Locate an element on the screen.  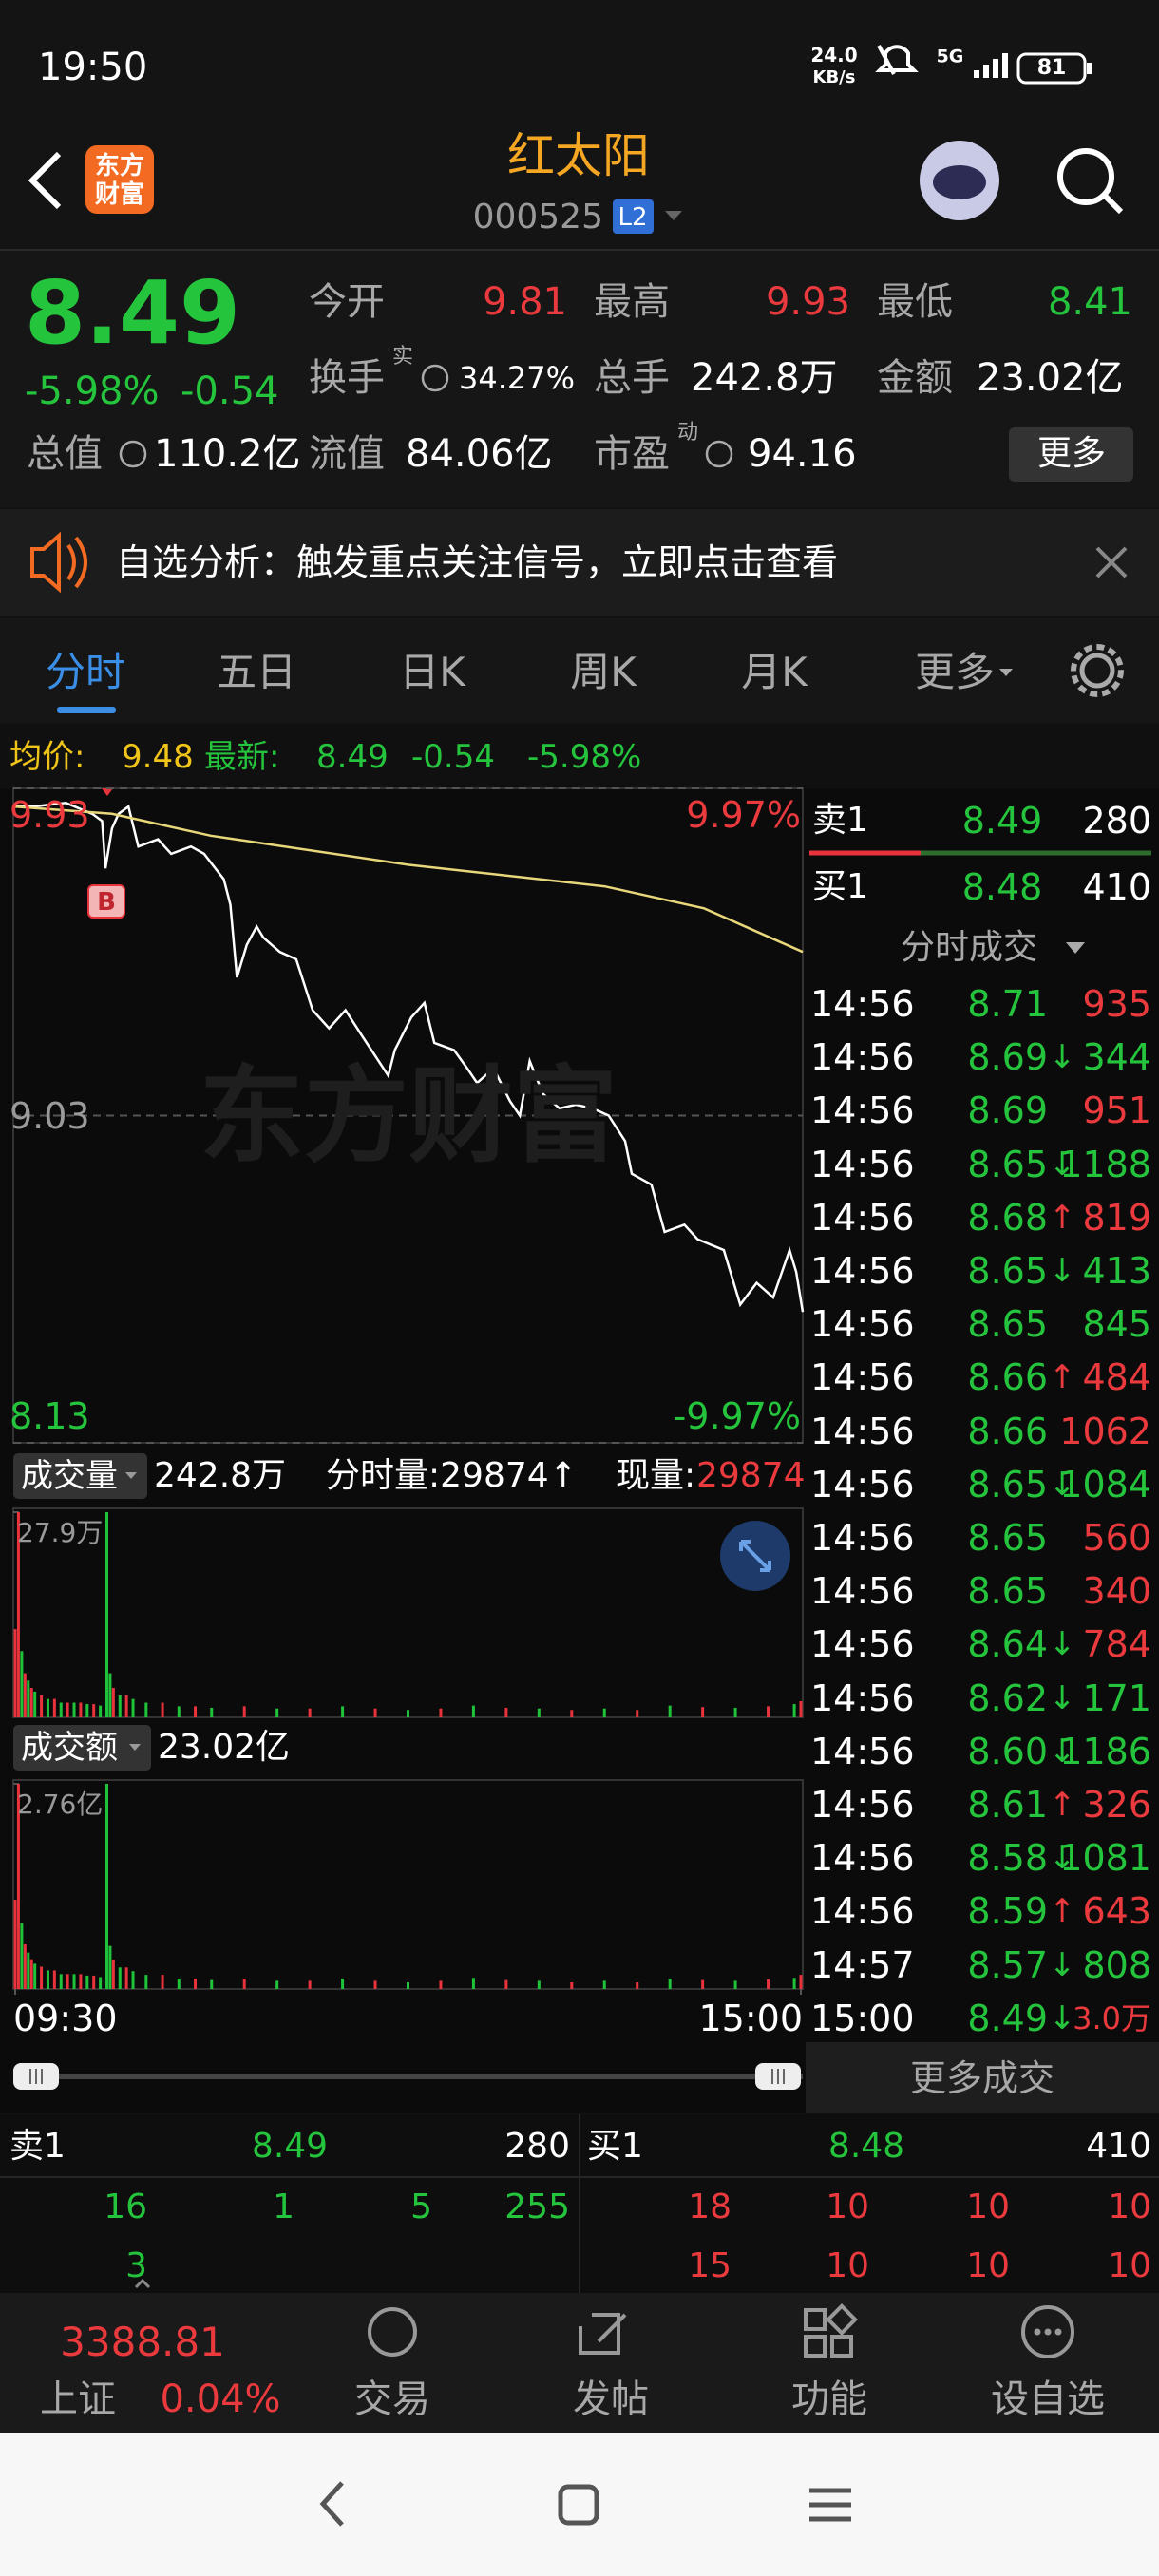
trade-marker-box is located at coordinates (106, 901).